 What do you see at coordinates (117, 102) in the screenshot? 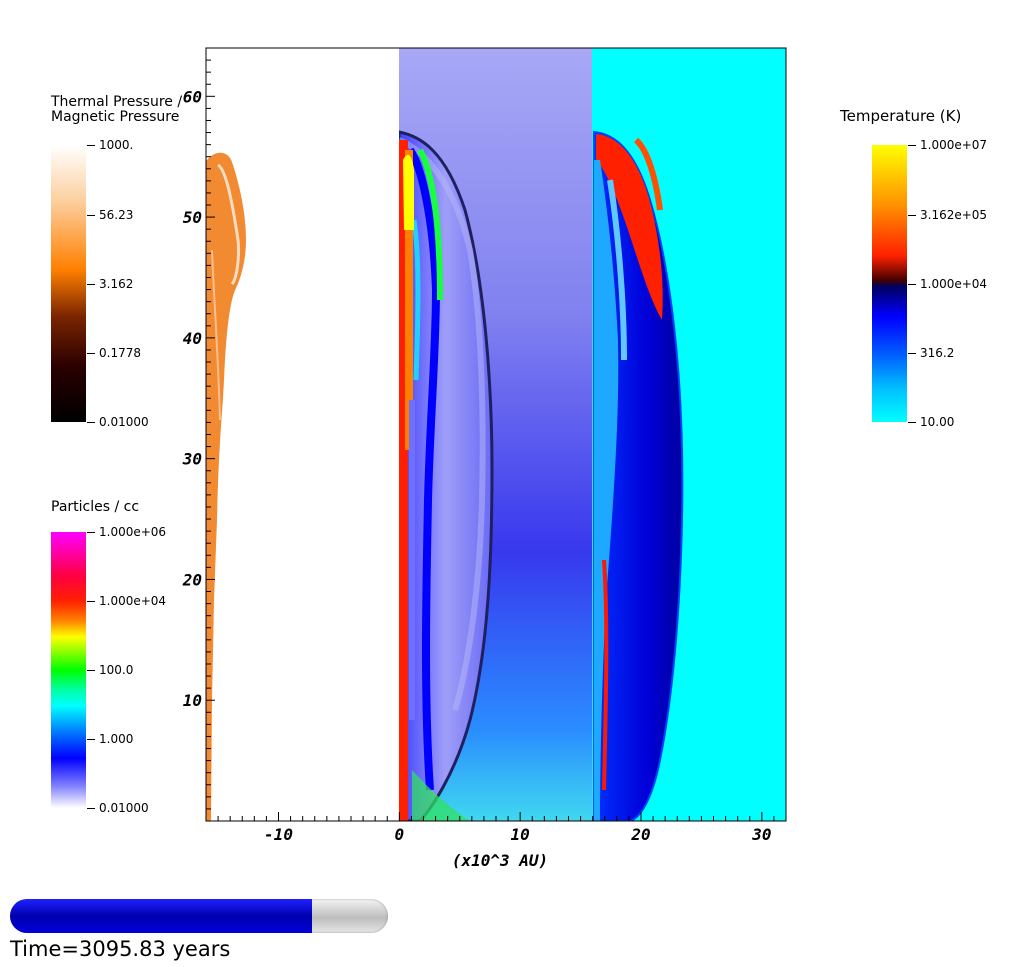
I see `pressure-ratio-colorbar-title-1: Thermal Pressure /` at bounding box center [117, 102].